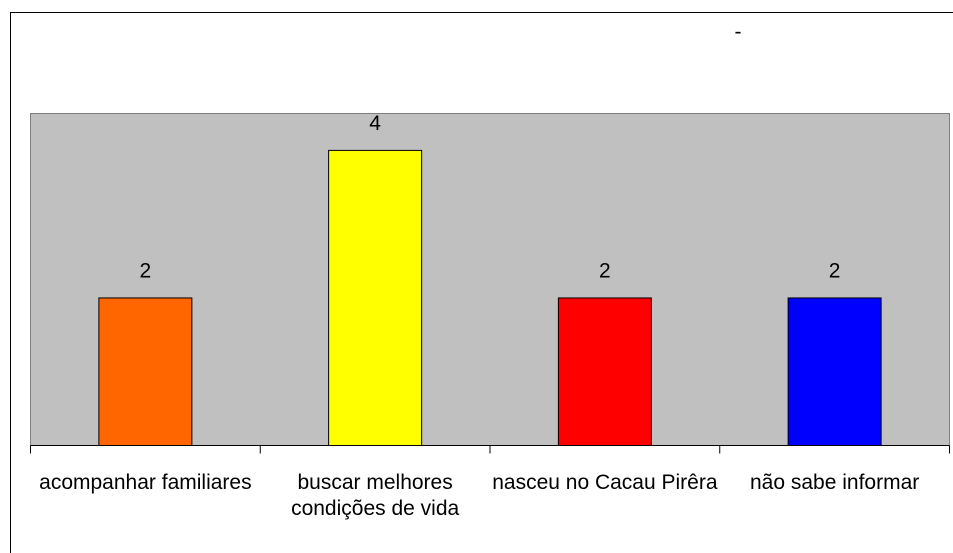 Image resolution: width=953 pixels, height=553 pixels. I want to click on x-tick-label: buscar melhores condições de vida, so click(375, 495).